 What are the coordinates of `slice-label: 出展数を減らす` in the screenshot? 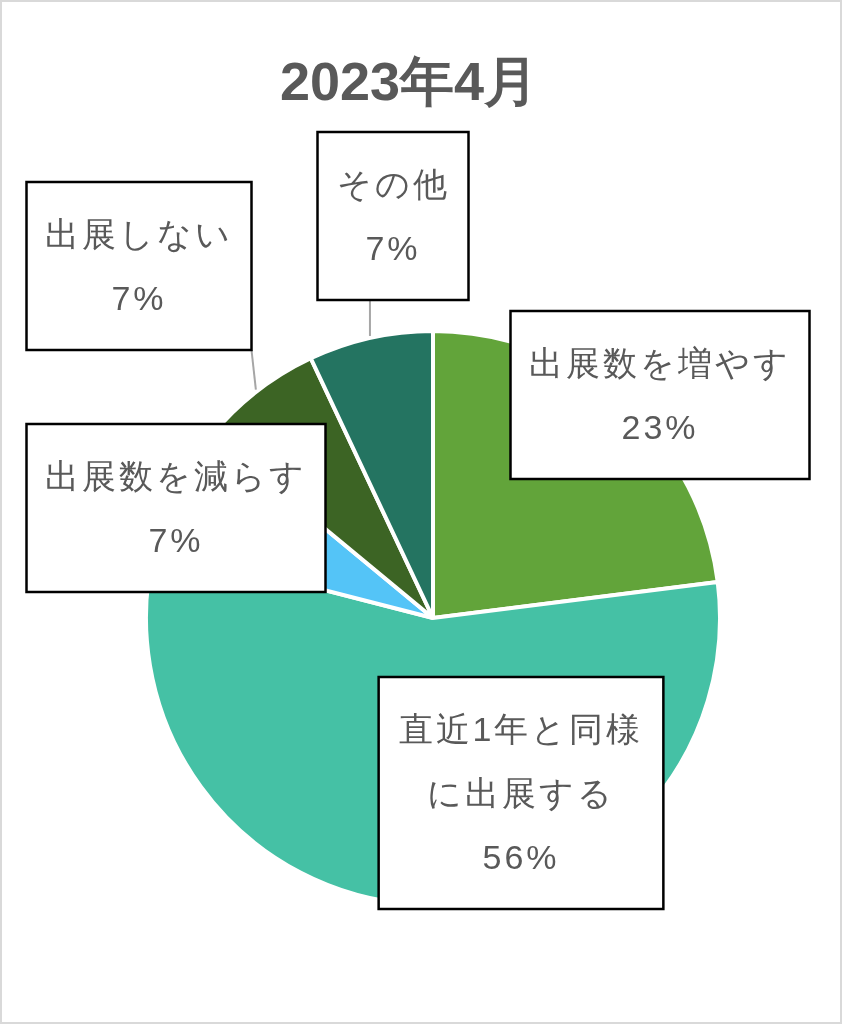 It's located at (176, 476).